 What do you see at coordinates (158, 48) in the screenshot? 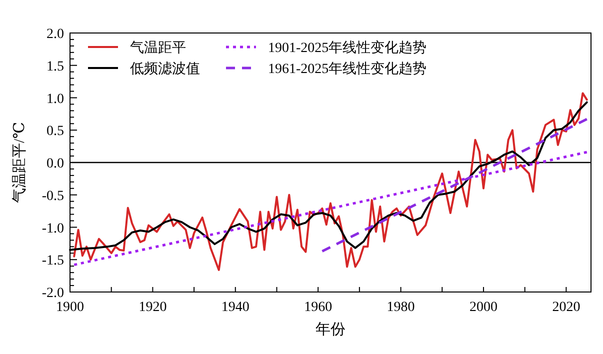
I see `legend-label: 气温距平` at bounding box center [158, 48].